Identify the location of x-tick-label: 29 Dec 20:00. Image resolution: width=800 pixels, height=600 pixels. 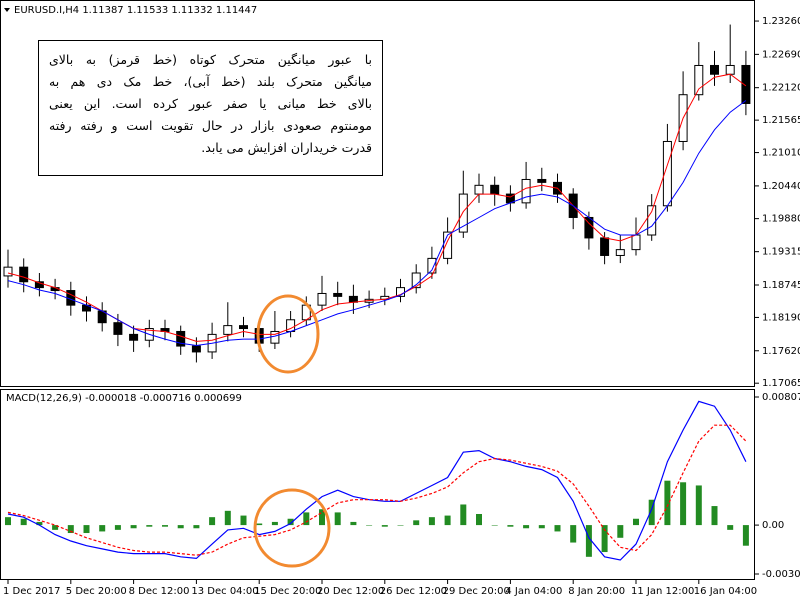
(476, 591).